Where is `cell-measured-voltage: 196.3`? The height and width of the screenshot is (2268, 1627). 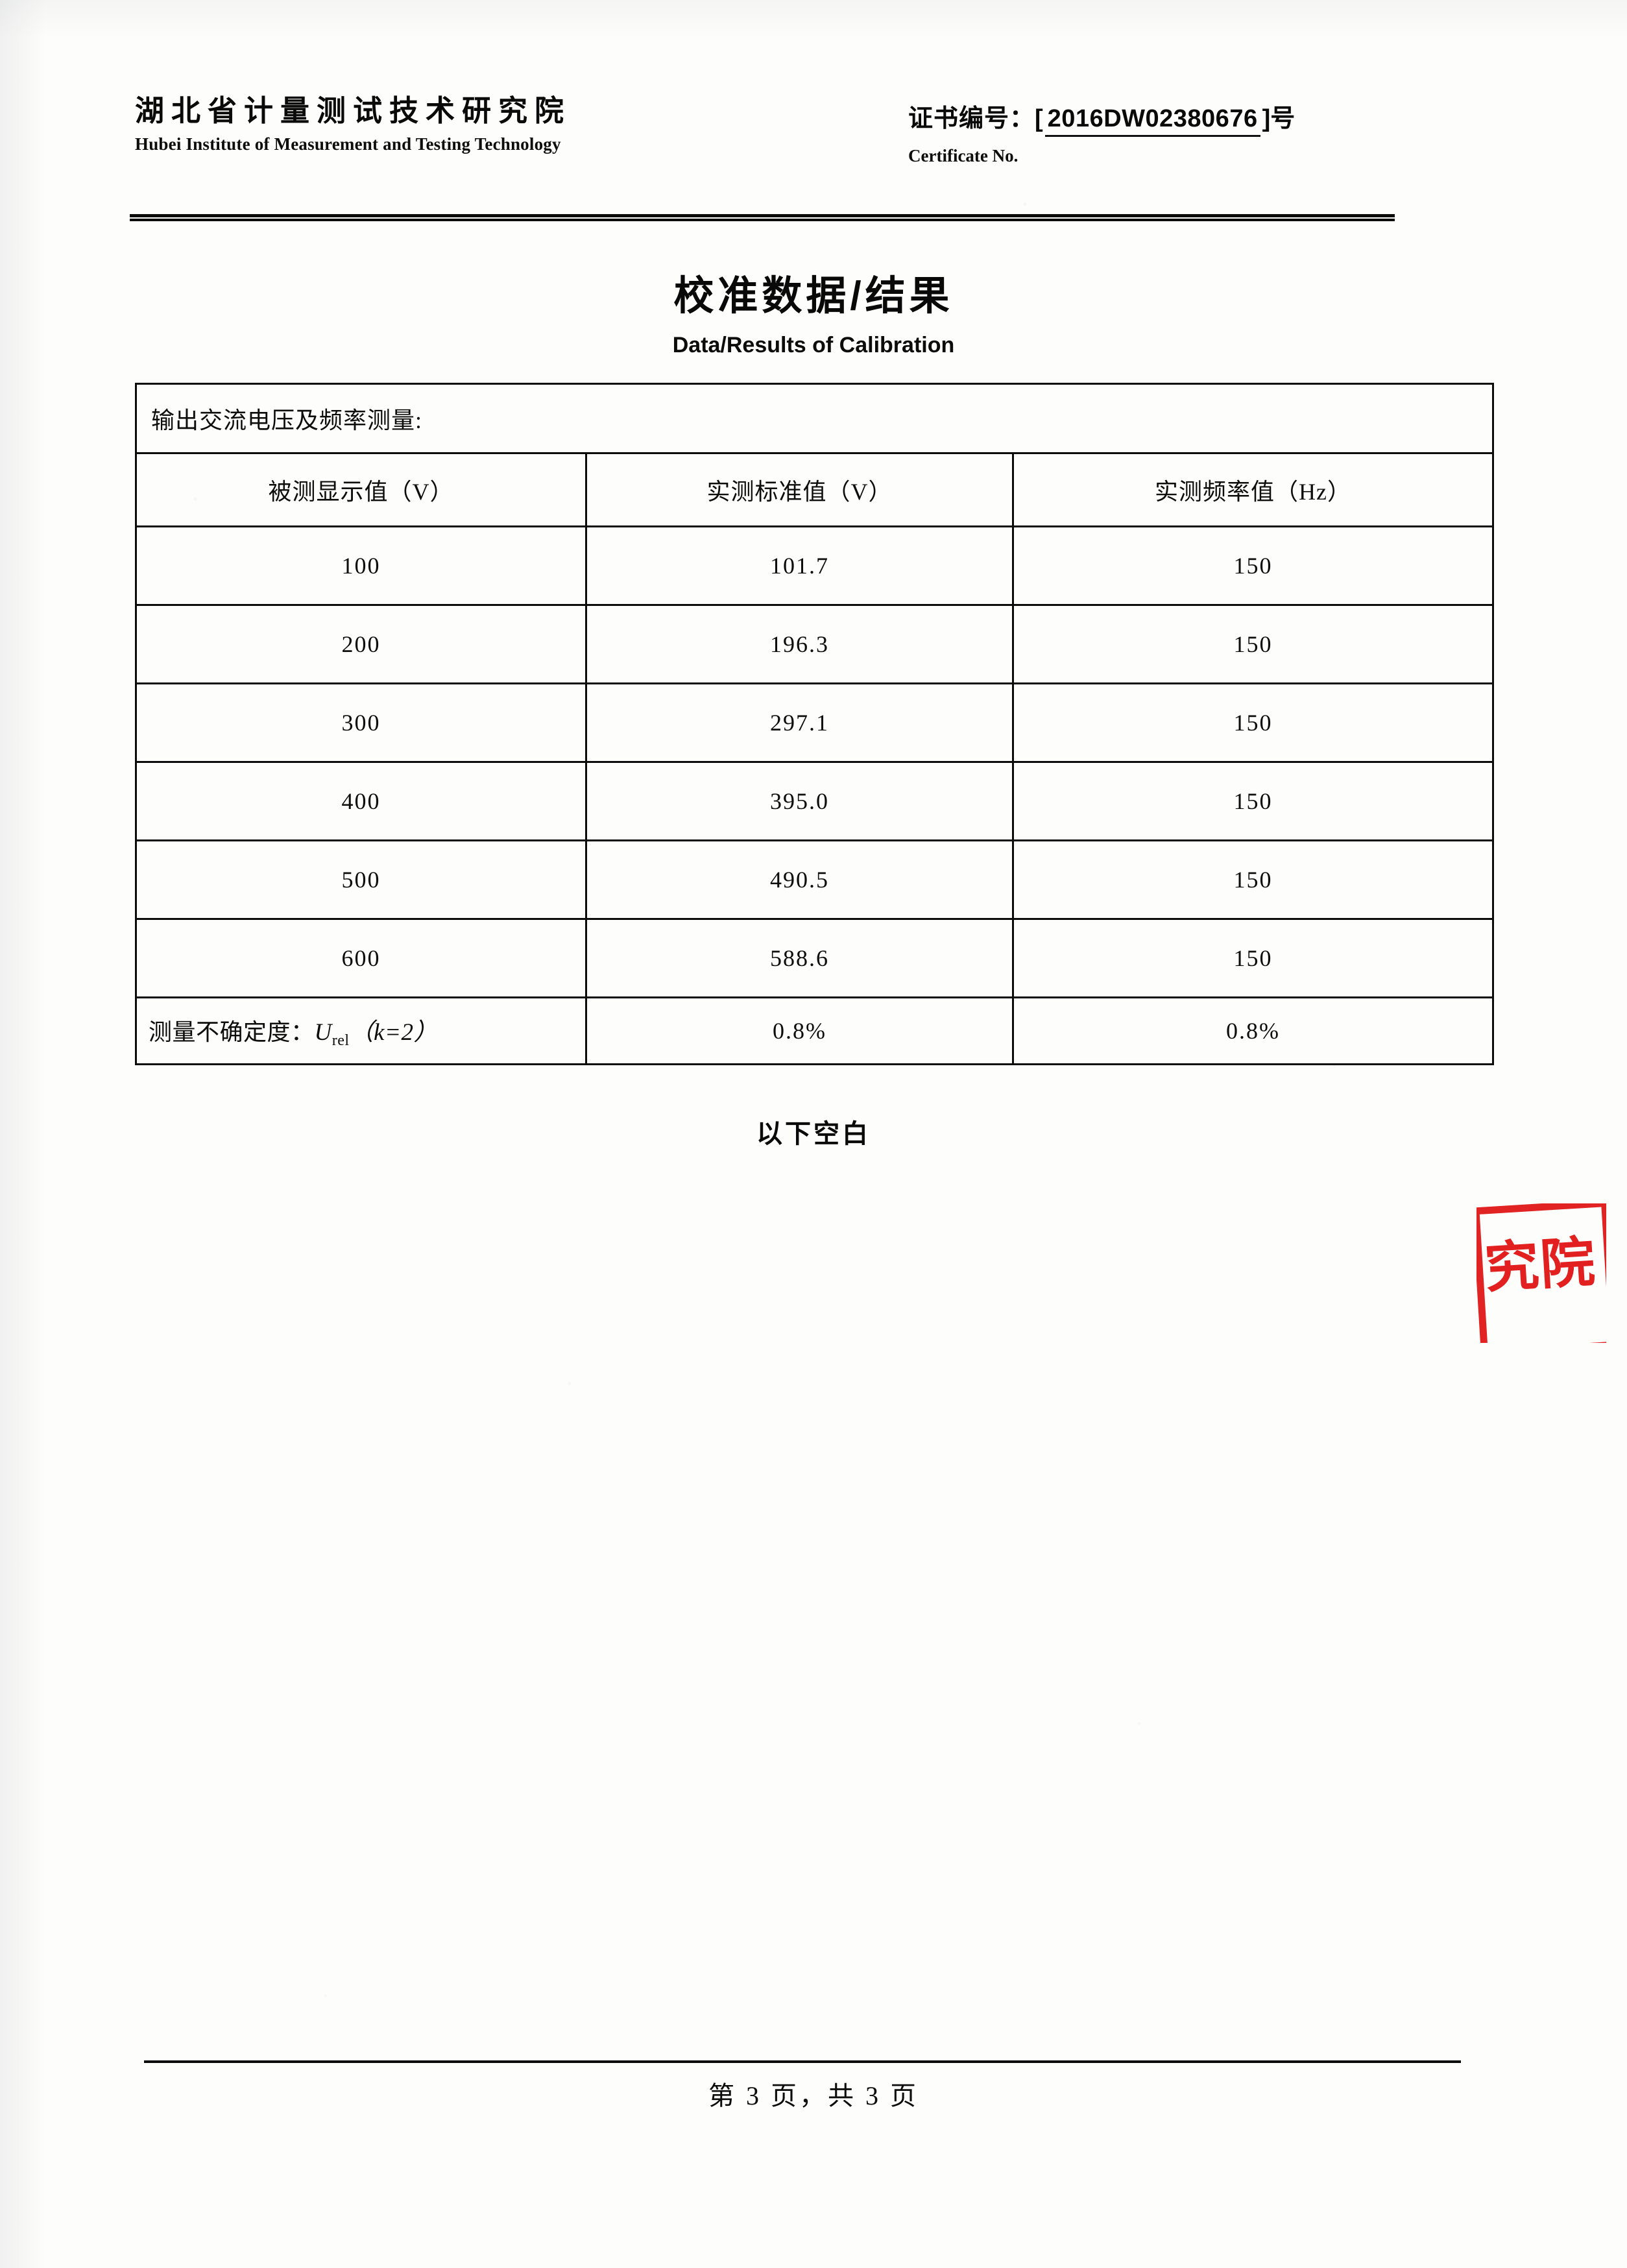 cell-measured-voltage: 196.3 is located at coordinates (800, 644).